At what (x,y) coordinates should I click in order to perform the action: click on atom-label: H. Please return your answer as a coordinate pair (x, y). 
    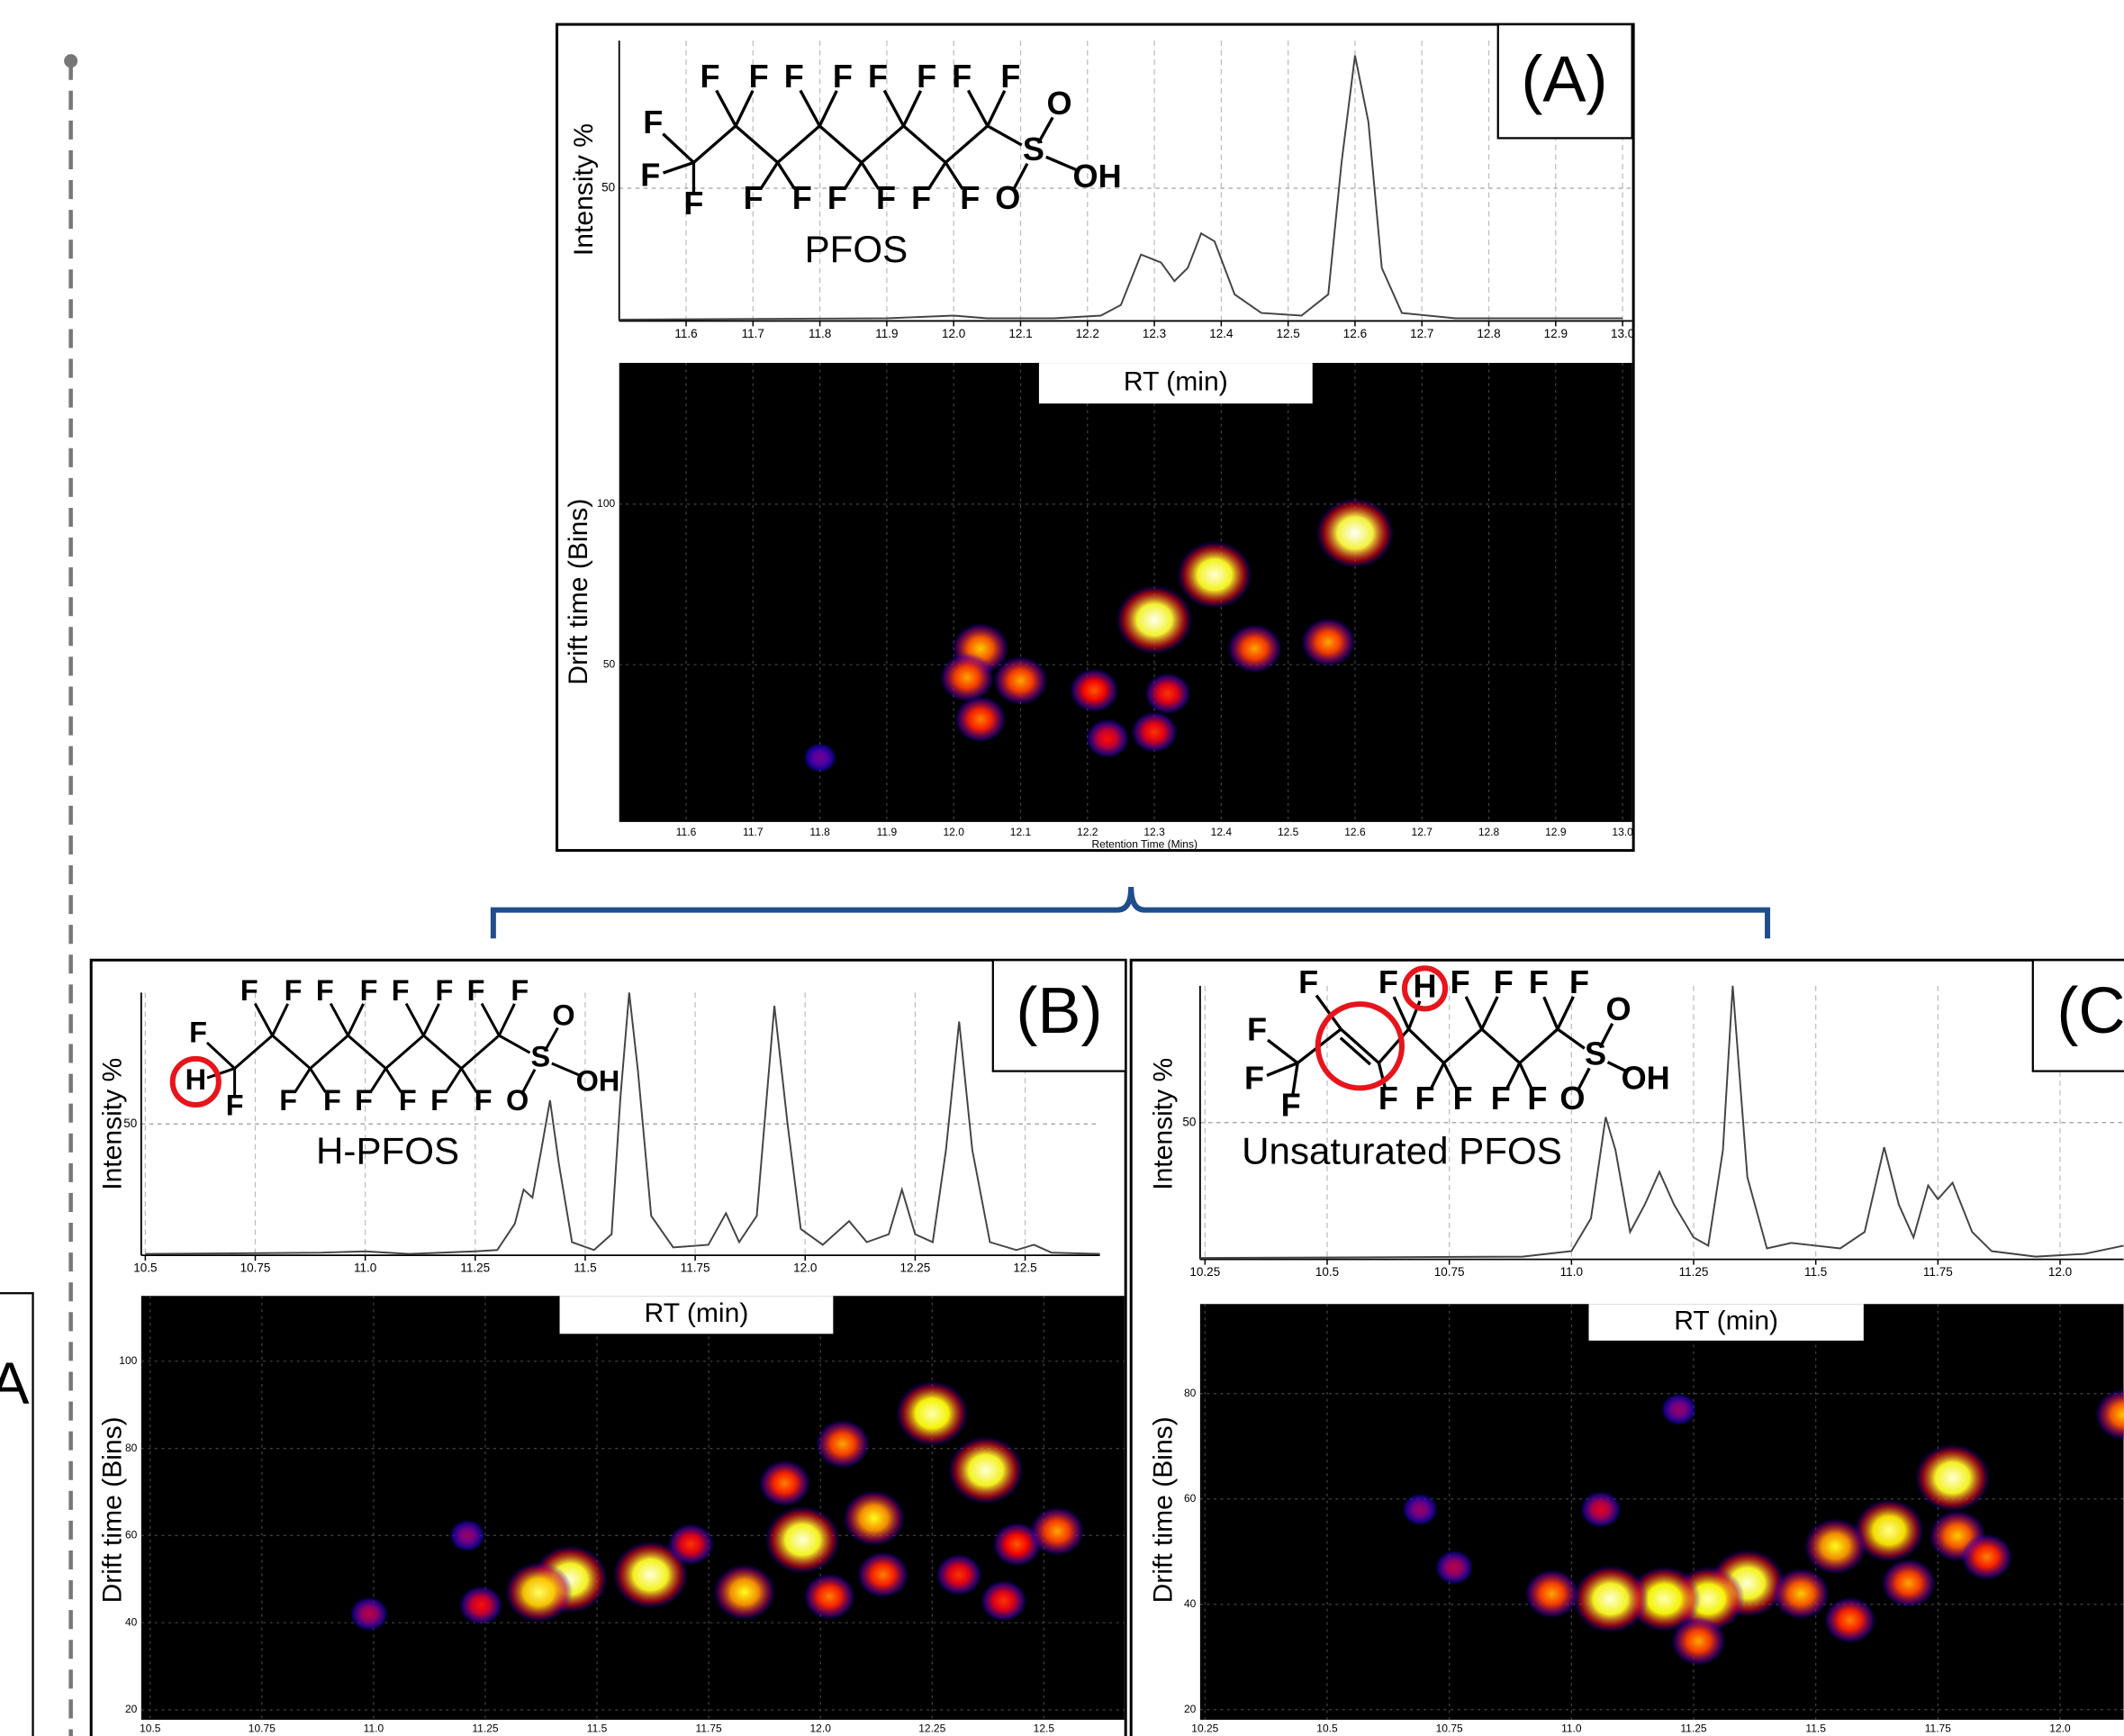
    Looking at the image, I should click on (196, 1079).